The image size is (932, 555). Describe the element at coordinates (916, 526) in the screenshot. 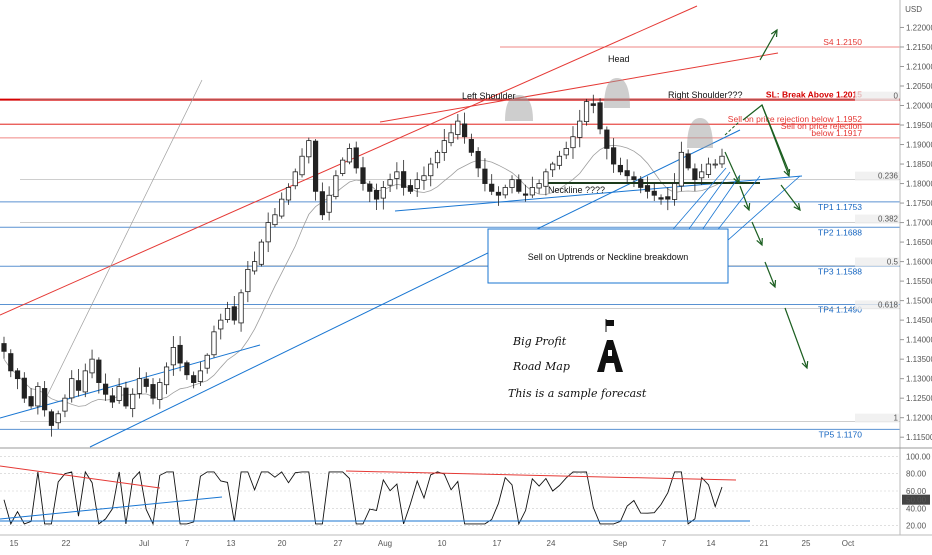

I see `osc-tick-label: 20.00` at that location.